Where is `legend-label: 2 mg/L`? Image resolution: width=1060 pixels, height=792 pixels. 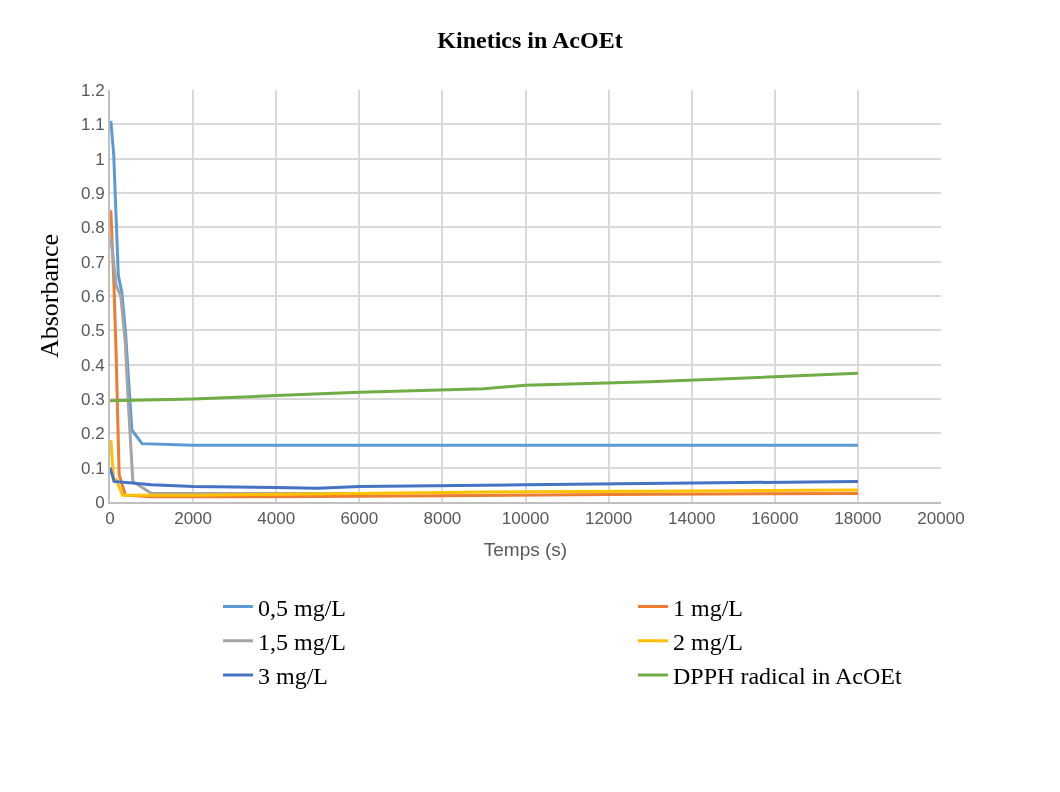
legend-label: 2 mg/L is located at coordinates (708, 642).